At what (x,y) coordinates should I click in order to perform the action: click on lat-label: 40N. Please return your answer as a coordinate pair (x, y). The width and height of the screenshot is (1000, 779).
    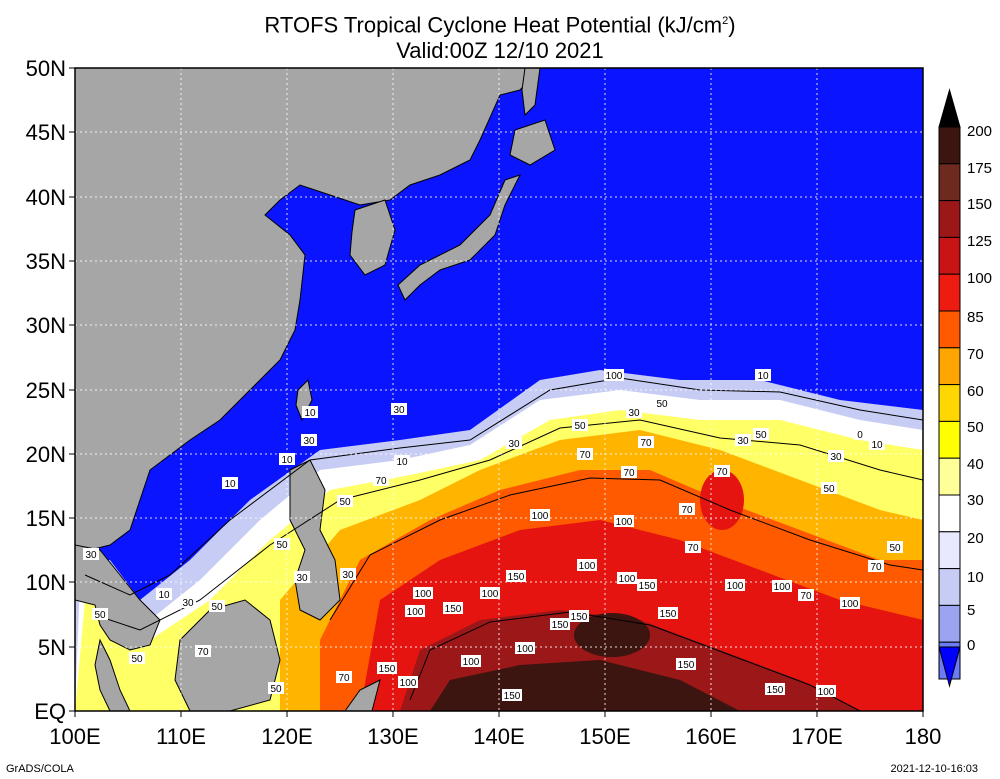
    Looking at the image, I should click on (46, 197).